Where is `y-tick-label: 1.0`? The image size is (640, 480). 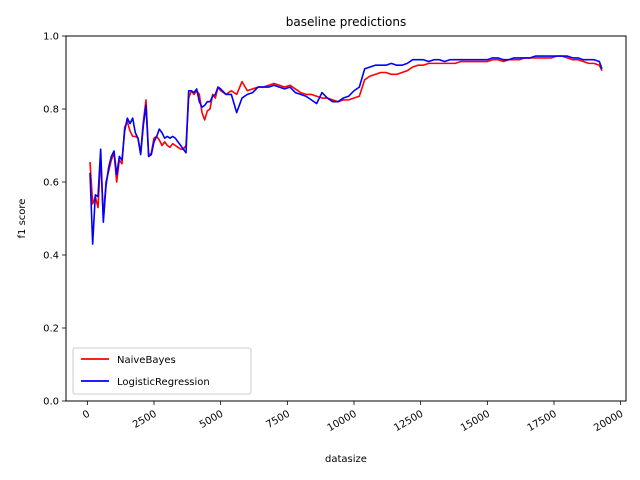 y-tick-label: 1.0 is located at coordinates (51, 37).